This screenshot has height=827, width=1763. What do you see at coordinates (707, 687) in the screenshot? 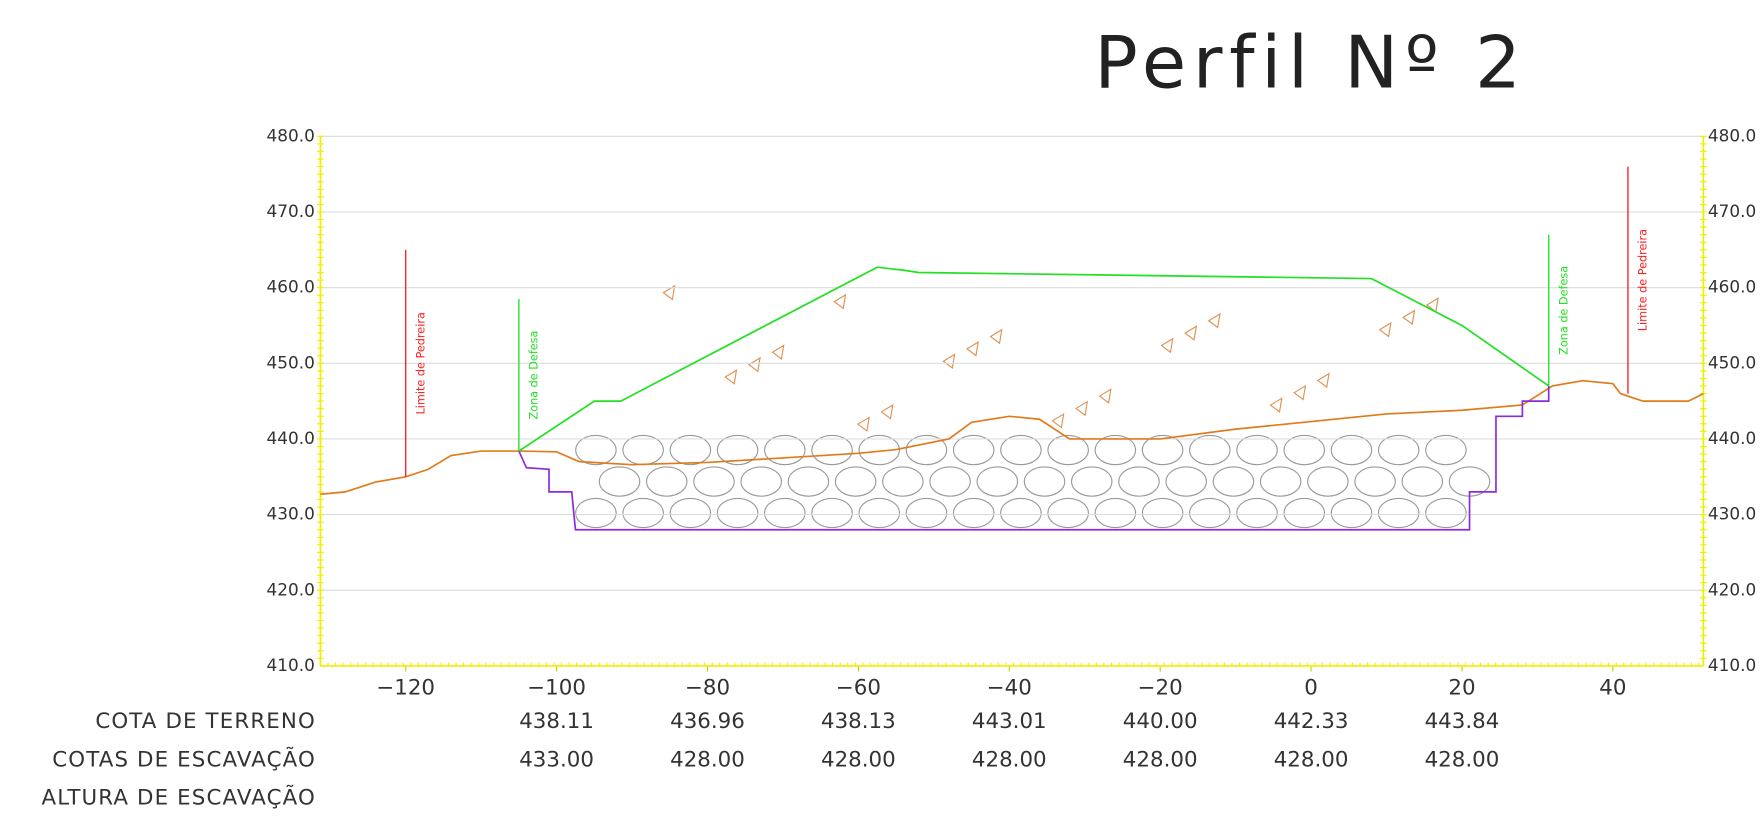
I see `x-tick-label: −80` at bounding box center [707, 687].